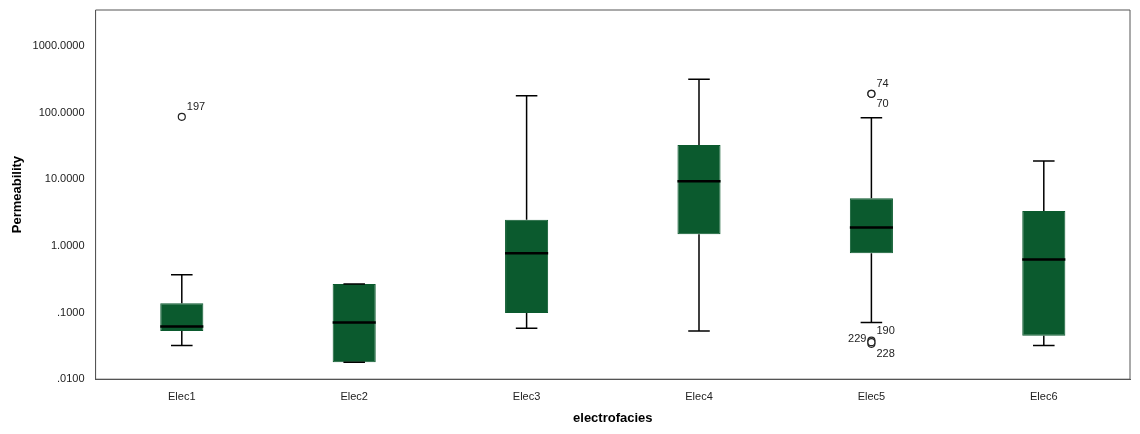  I want to click on annotation: 197, so click(196, 105).